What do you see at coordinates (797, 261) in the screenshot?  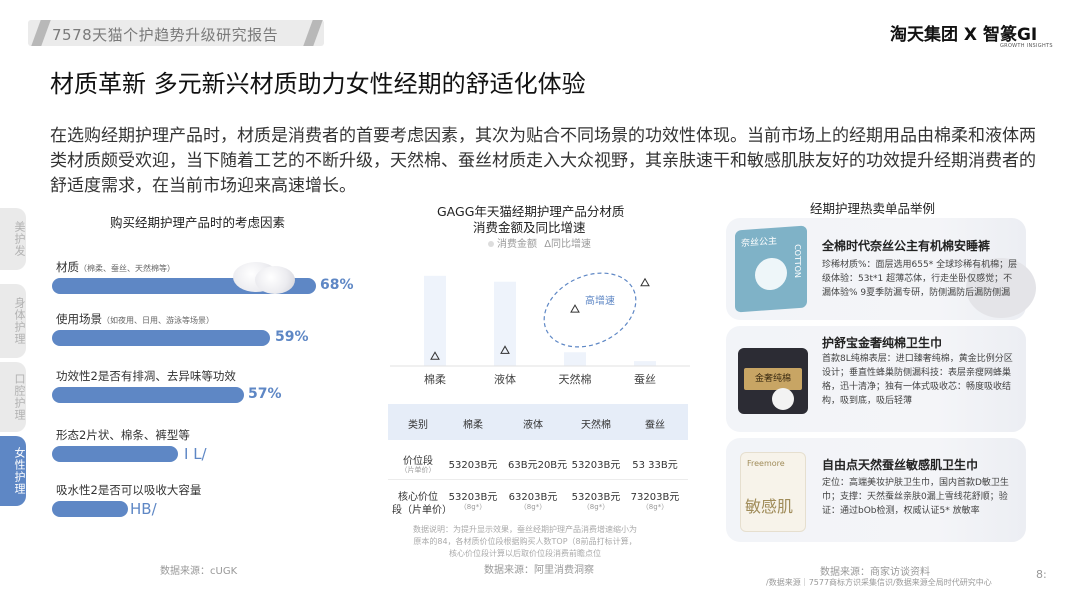 I see `product-1-side-text: COTTON` at bounding box center [797, 261].